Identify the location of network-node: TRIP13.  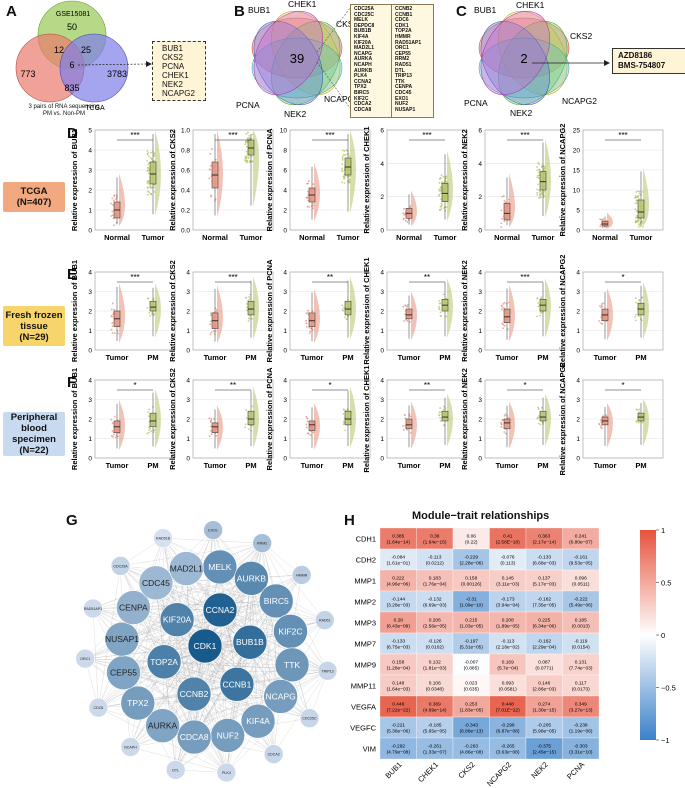
(327, 671).